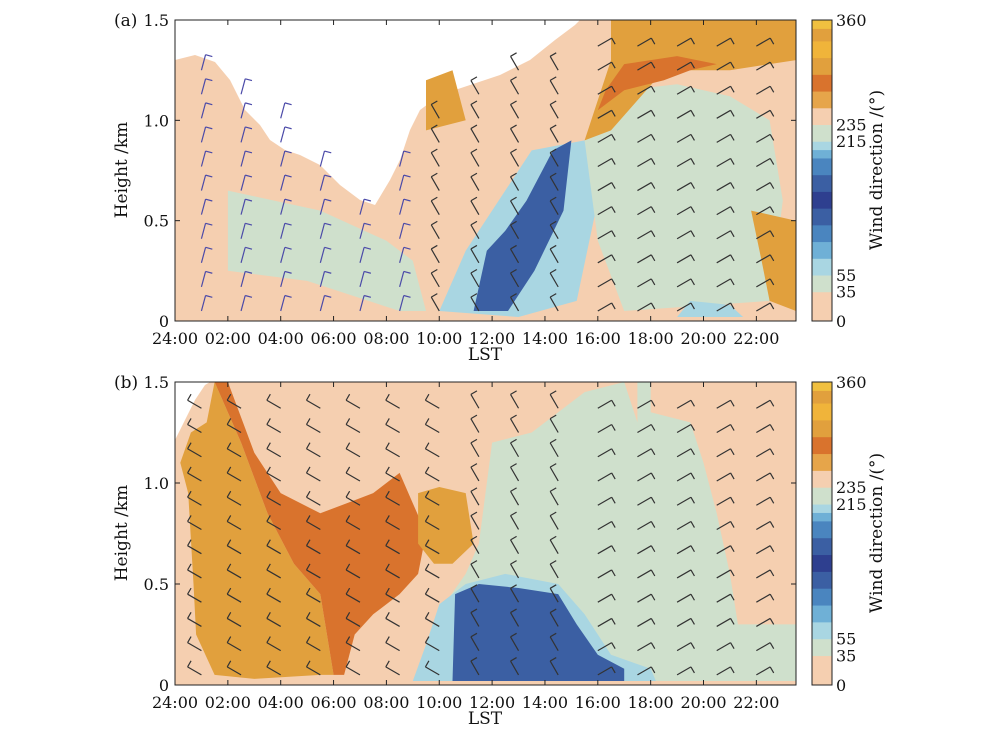  I want to click on x-tick-label: 02:00, so click(228, 702).